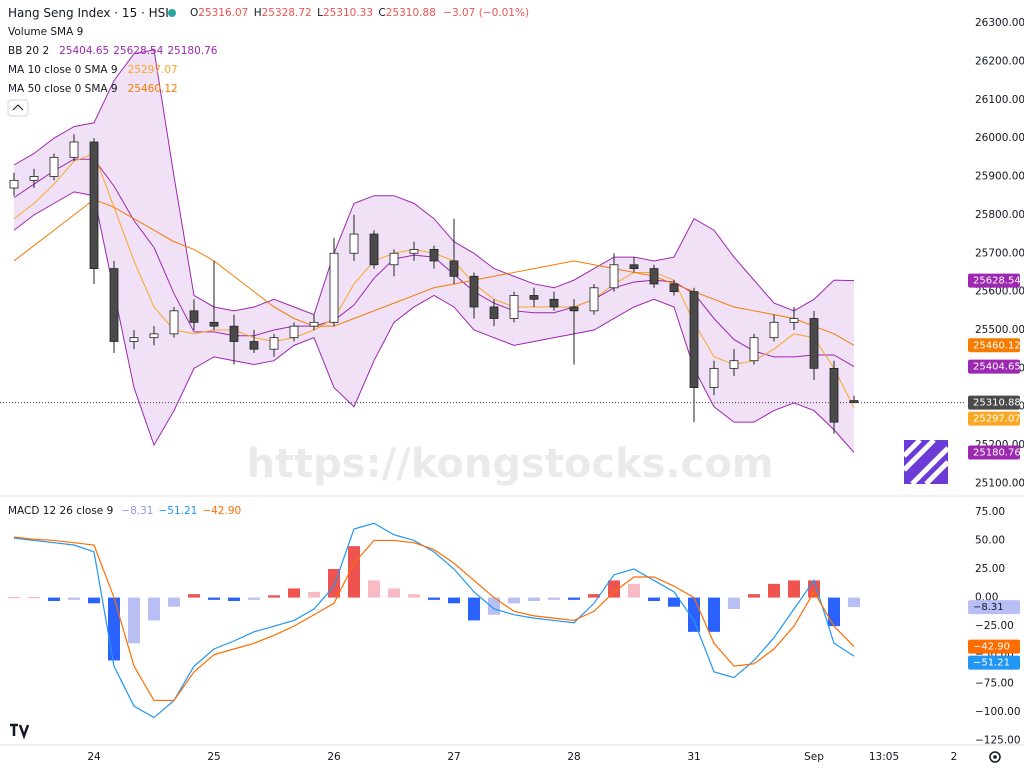 This screenshot has width=1024, height=768. I want to click on change: −3.07 (−0.01%), so click(486, 13).